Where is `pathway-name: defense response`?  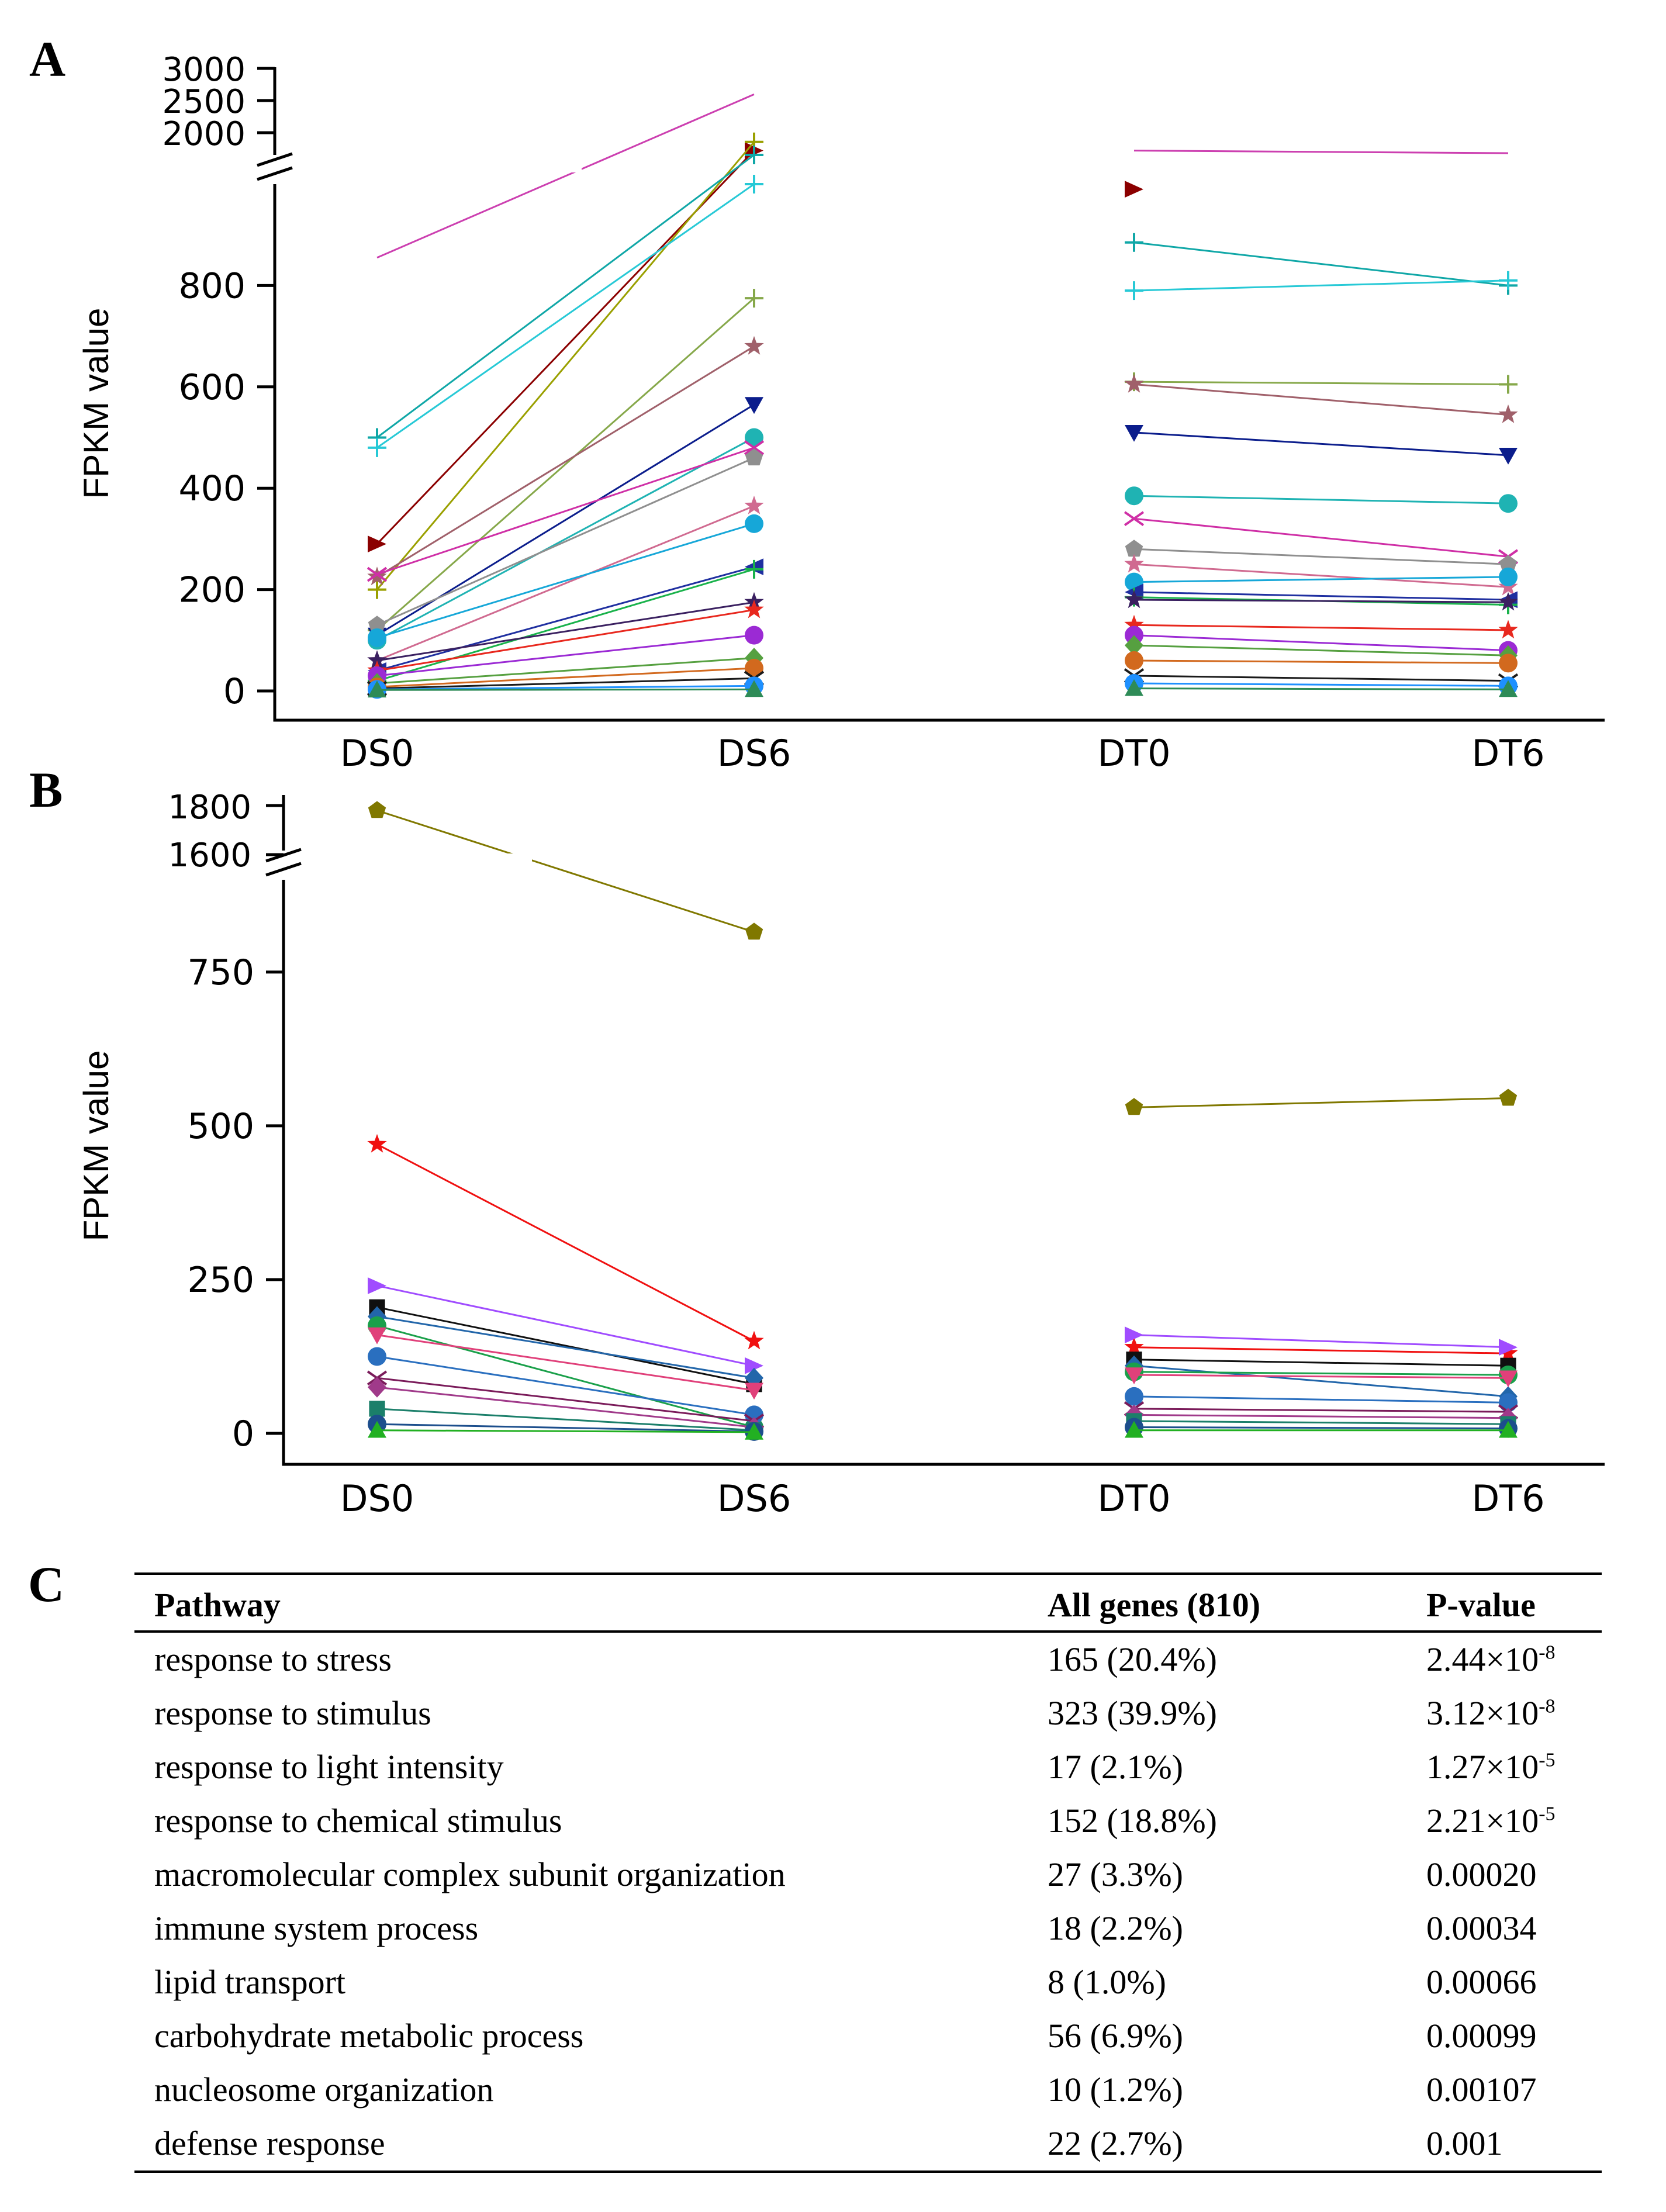
pathway-name: defense response is located at coordinates (581, 2145).